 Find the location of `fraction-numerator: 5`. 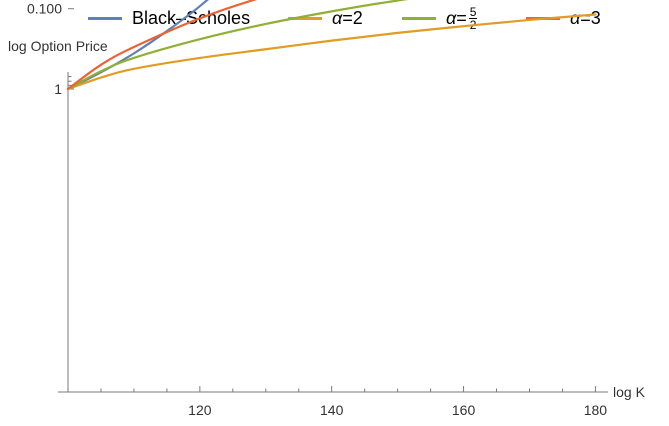

fraction-numerator: 5 is located at coordinates (473, 11).